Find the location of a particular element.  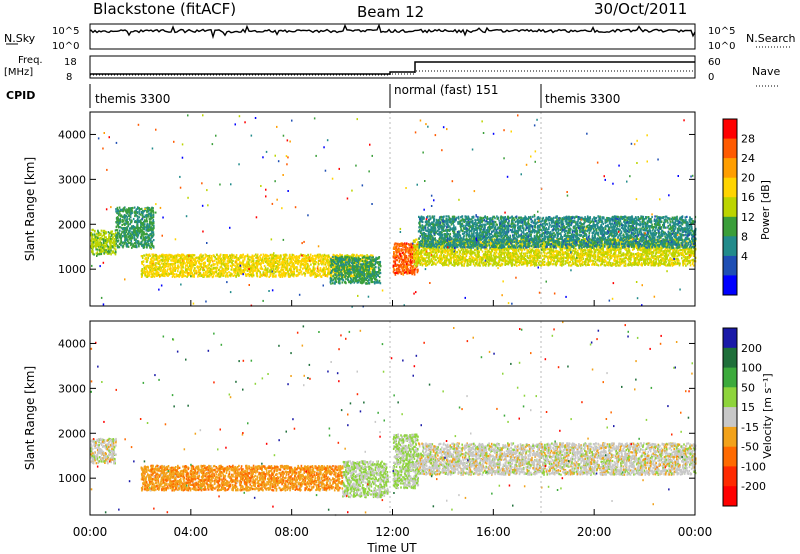

nave-tick-bottom: 0 is located at coordinates (711, 77).